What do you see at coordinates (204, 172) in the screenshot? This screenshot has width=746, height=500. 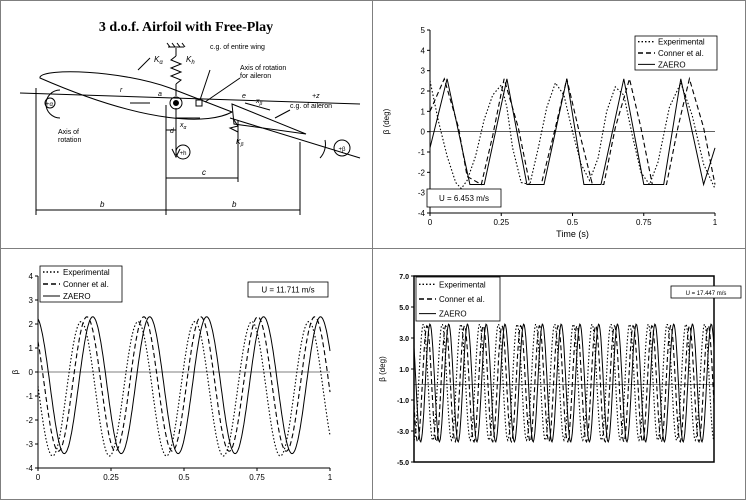 I see `label-c: c` at bounding box center [204, 172].